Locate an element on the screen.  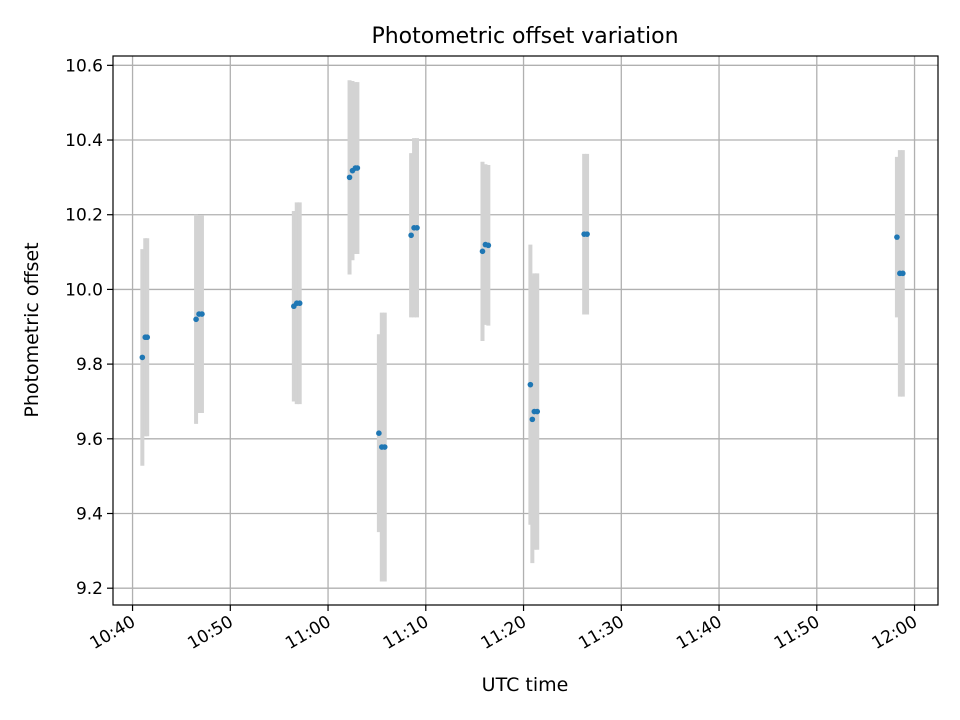
y-tick-label: 9.4 is located at coordinates (89, 515).